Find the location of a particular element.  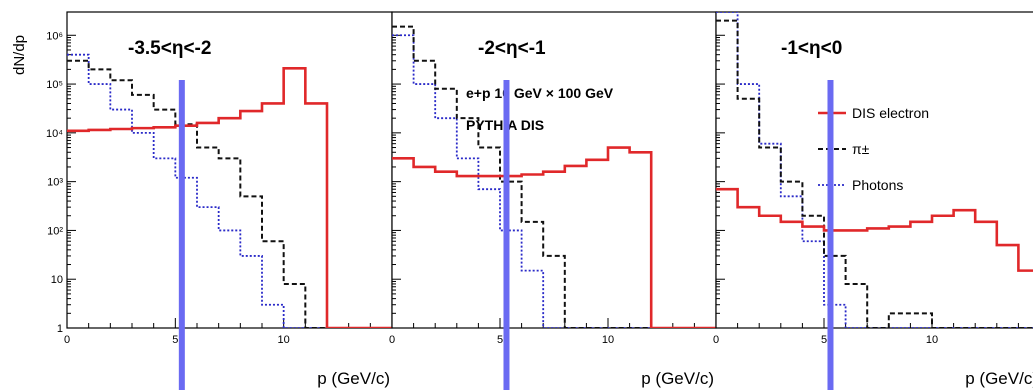

y-axis-label: dN/dp is located at coordinates (19, 55).